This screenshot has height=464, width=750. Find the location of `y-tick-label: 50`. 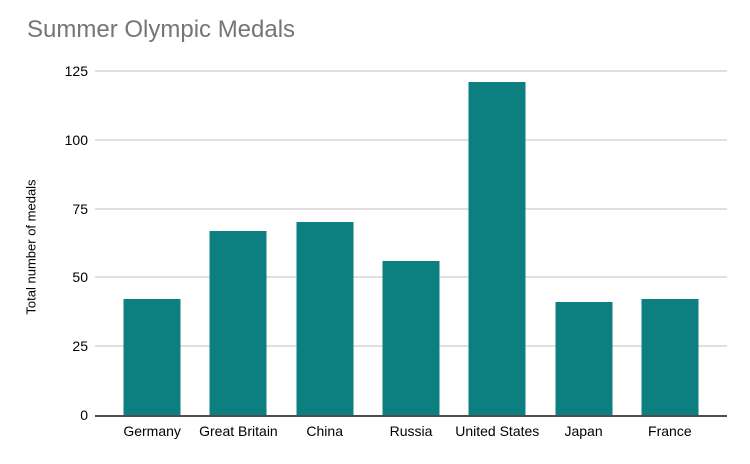

y-tick-label: 50 is located at coordinates (80, 277).